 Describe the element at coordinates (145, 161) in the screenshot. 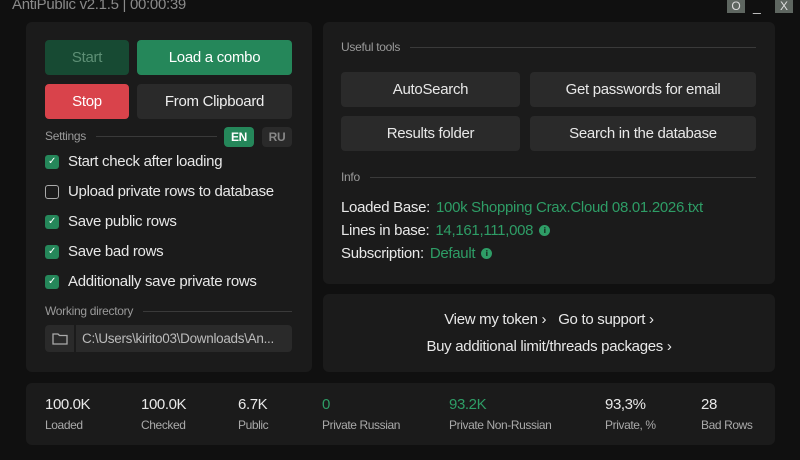

I see `setting-label: Start check after loading` at that location.